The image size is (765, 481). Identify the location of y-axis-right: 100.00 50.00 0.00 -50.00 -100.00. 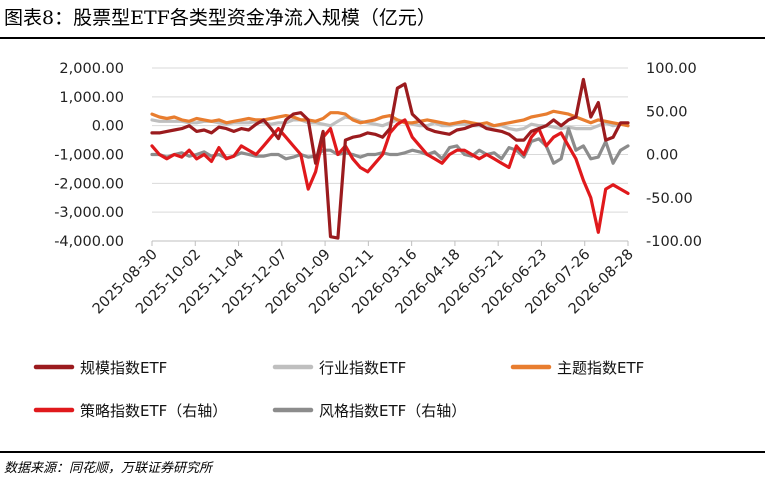
(674, 155).